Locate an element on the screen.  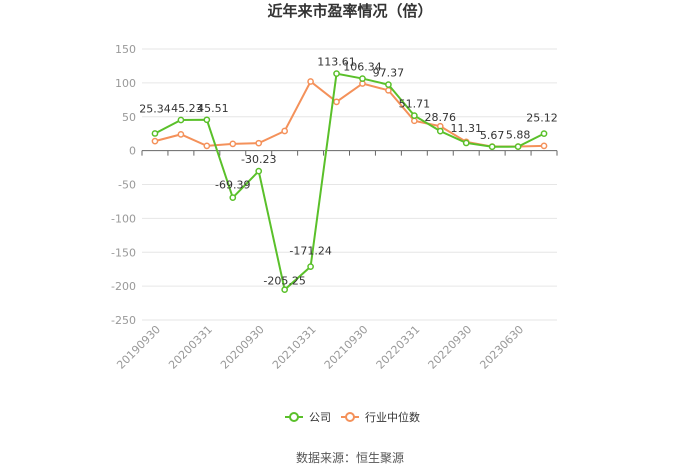
data-label: 106.34 is located at coordinates (362, 67).